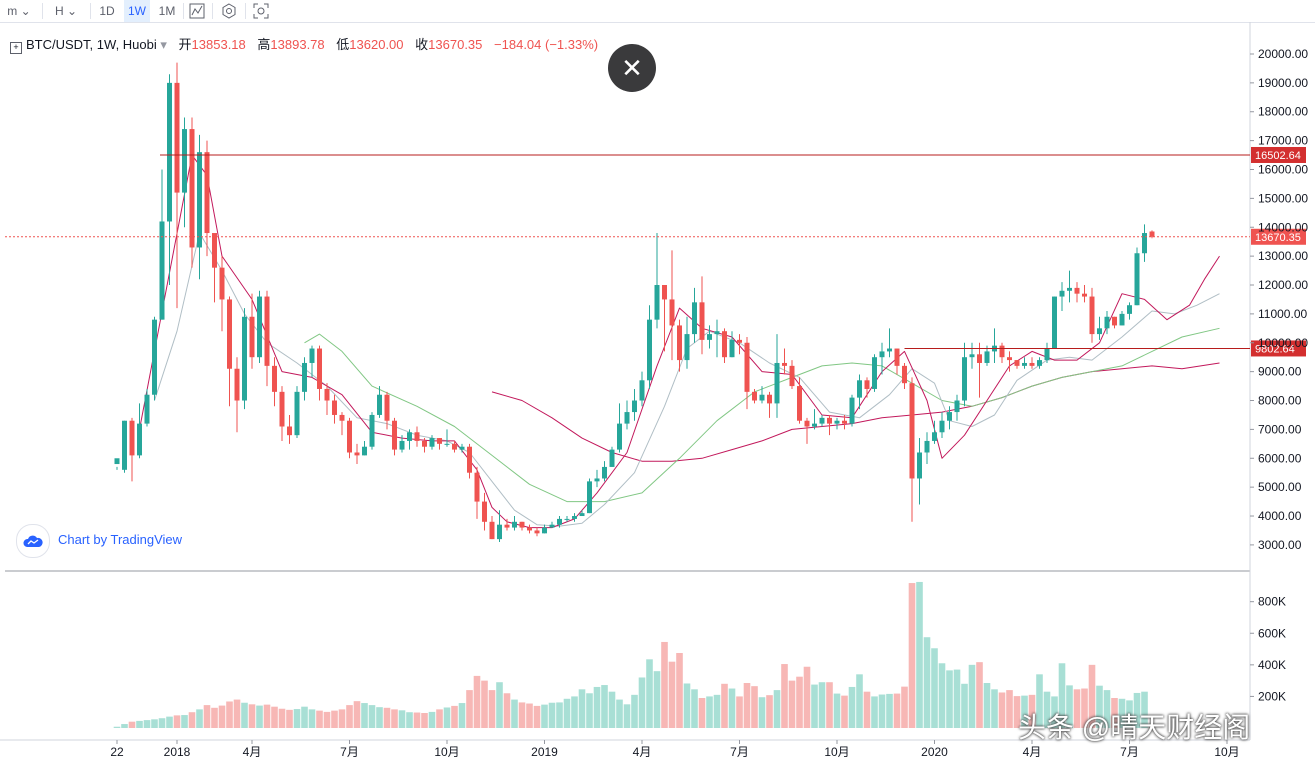 The height and width of the screenshot is (766, 1315). What do you see at coordinates (1283, 198) in the screenshot?
I see `price-tick-label: 15000.00` at bounding box center [1283, 198].